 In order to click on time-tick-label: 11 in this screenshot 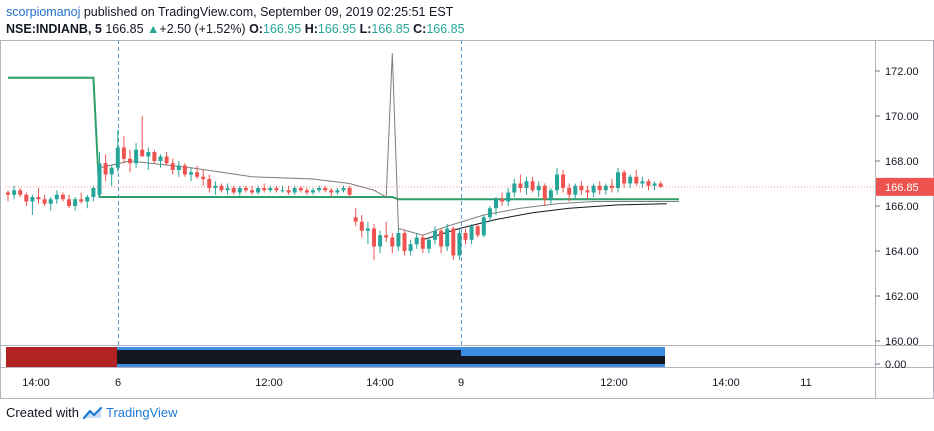, I will do `click(805, 383)`.